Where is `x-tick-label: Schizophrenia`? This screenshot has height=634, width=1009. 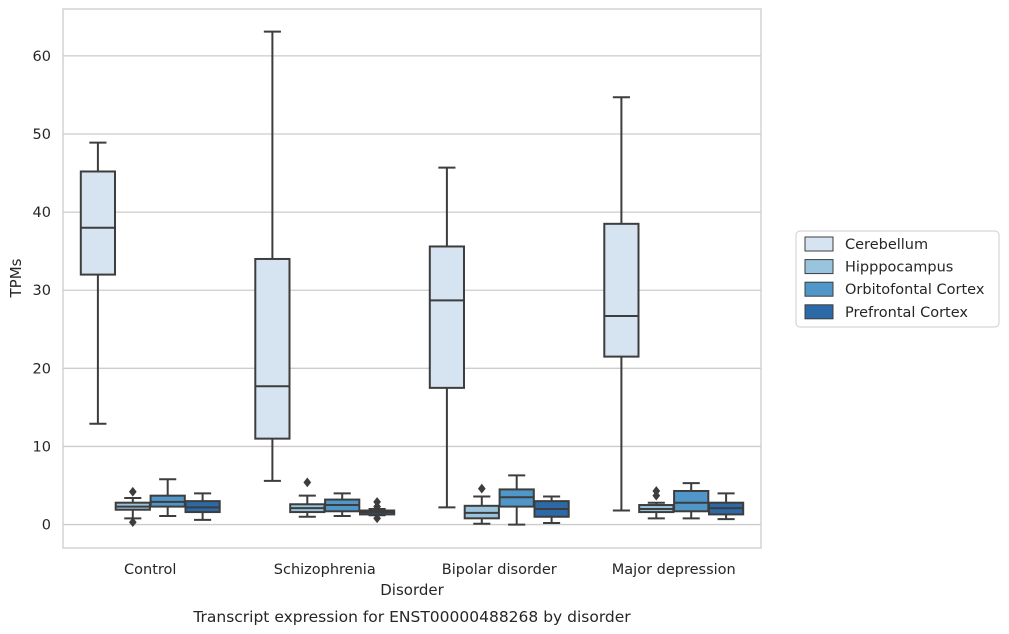
x-tick-label: Schizophrenia is located at coordinates (325, 570).